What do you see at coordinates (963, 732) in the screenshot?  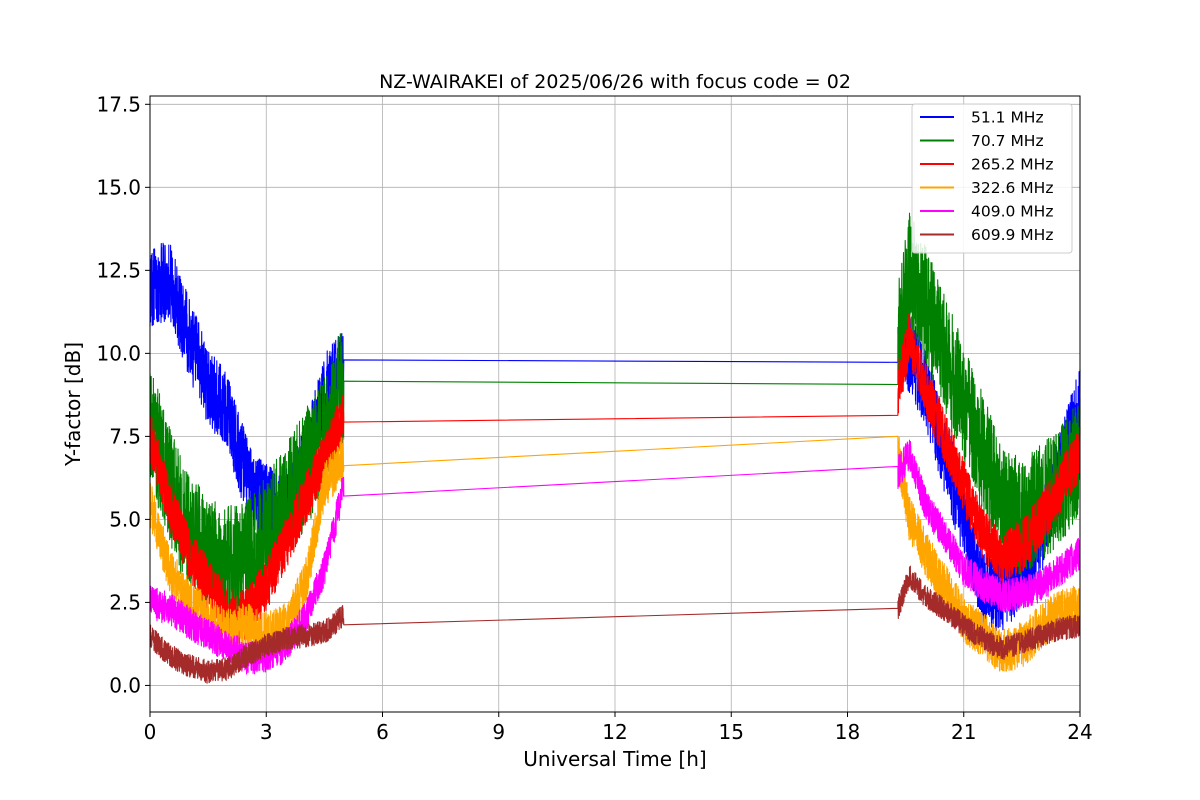 I see `x-tick-label: 21` at bounding box center [963, 732].